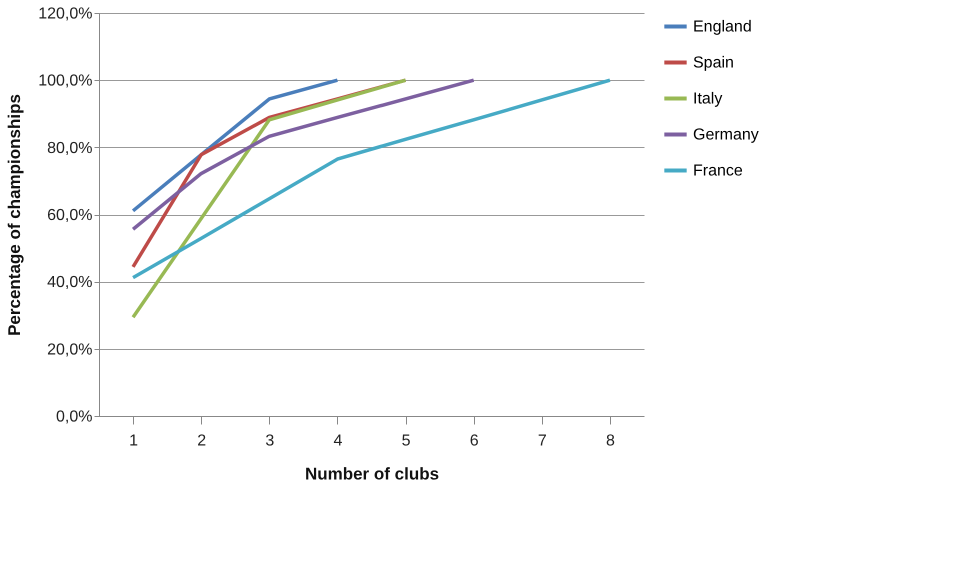 This screenshot has height=577, width=957. I want to click on x-tick-label: 6, so click(474, 441).